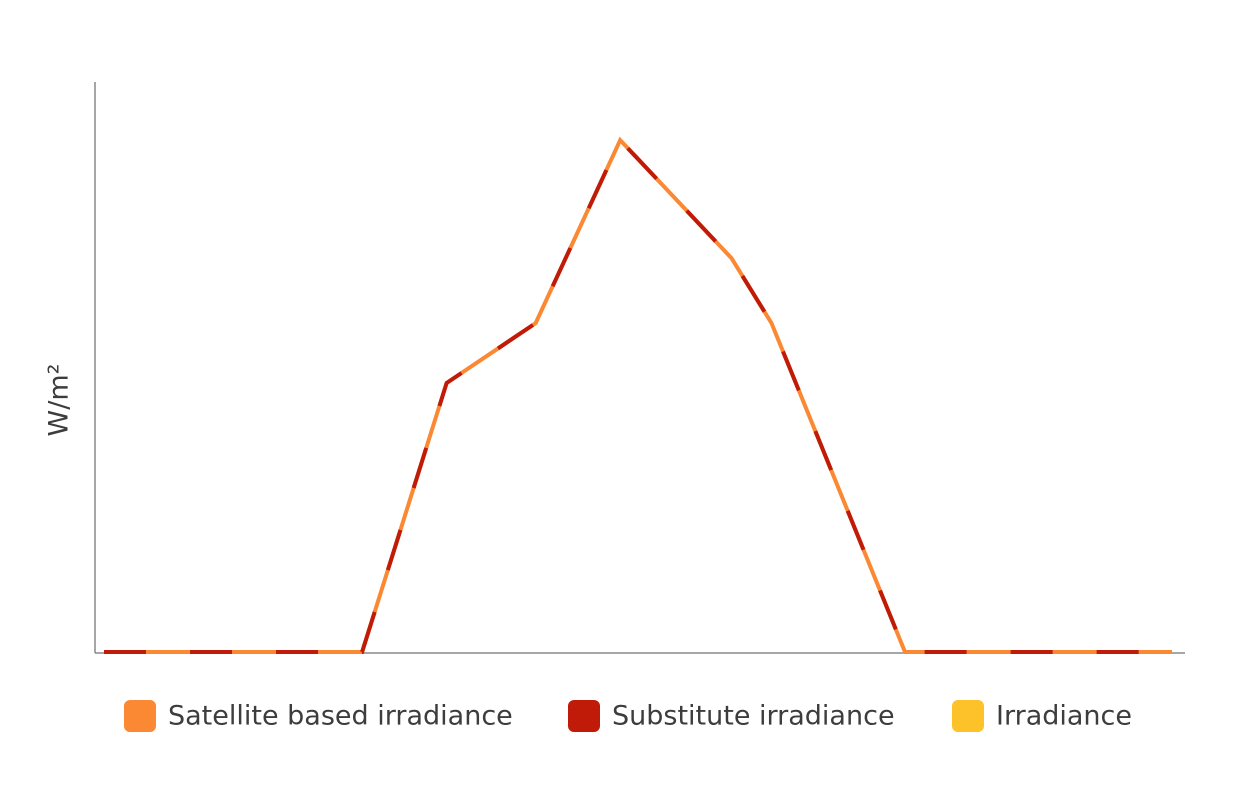 Image resolution: width=1252 pixels, height=800 pixels. What do you see at coordinates (59, 400) in the screenshot?
I see `y-axis-label: W/m²` at bounding box center [59, 400].